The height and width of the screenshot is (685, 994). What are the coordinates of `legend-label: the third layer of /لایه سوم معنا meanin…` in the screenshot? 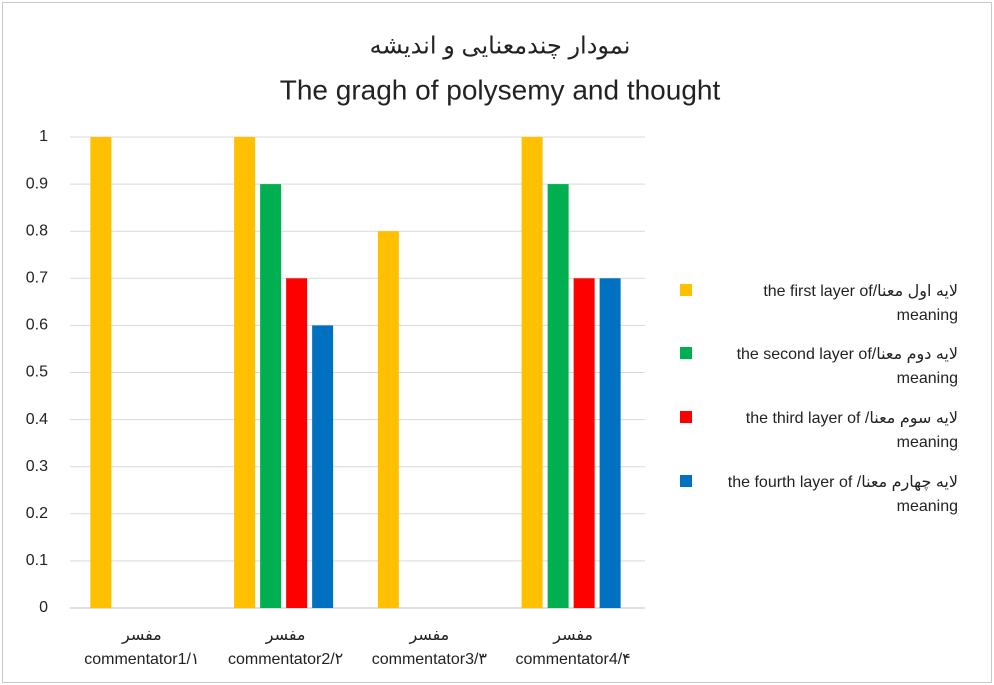 It's located at (851, 430).